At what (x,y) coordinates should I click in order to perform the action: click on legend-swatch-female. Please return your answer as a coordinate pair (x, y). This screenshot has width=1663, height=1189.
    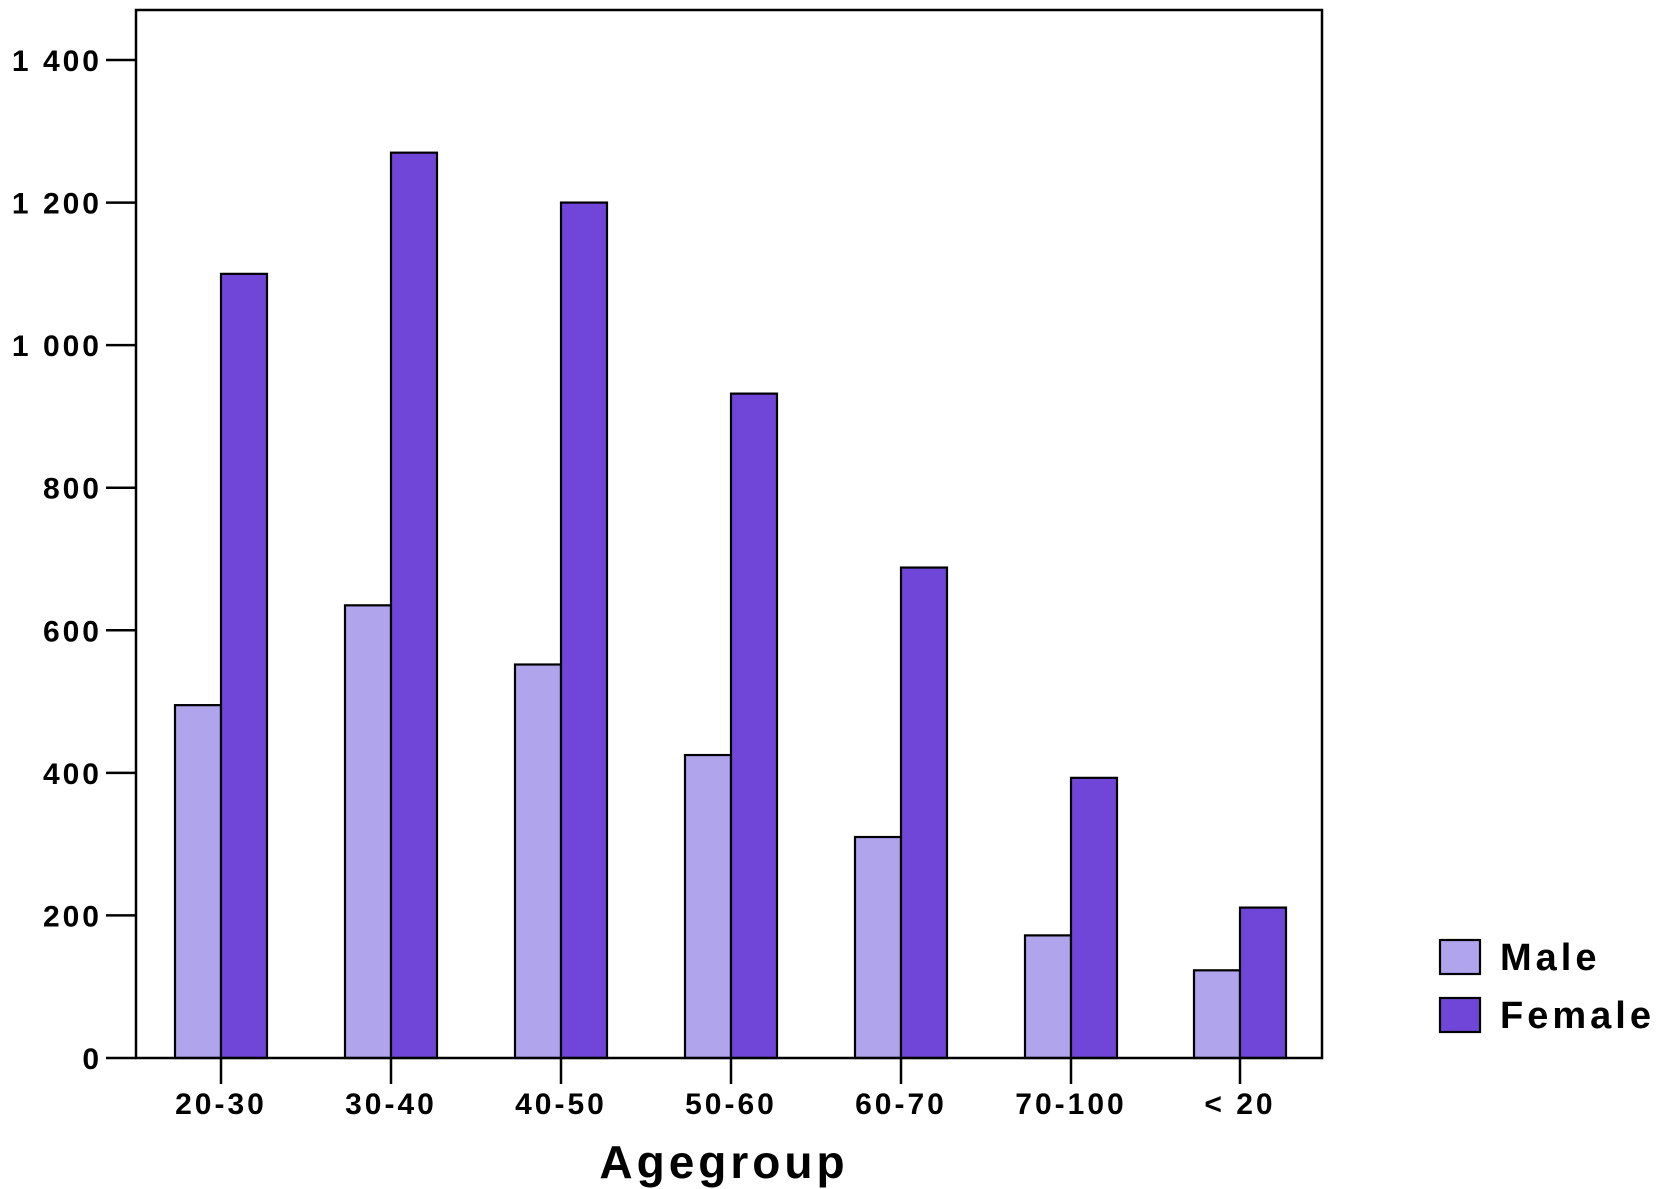
    Looking at the image, I should click on (1460, 1015).